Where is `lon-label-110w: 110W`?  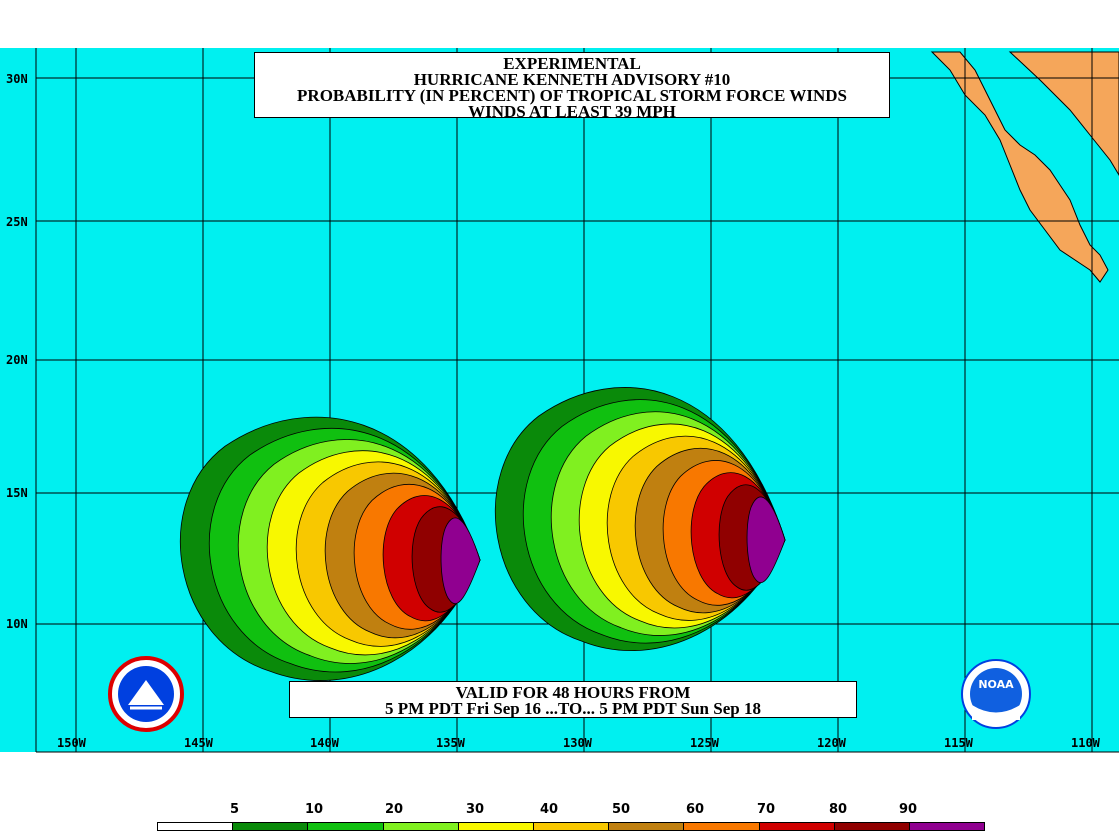 lon-label-110w: 110W is located at coordinates (1085, 743).